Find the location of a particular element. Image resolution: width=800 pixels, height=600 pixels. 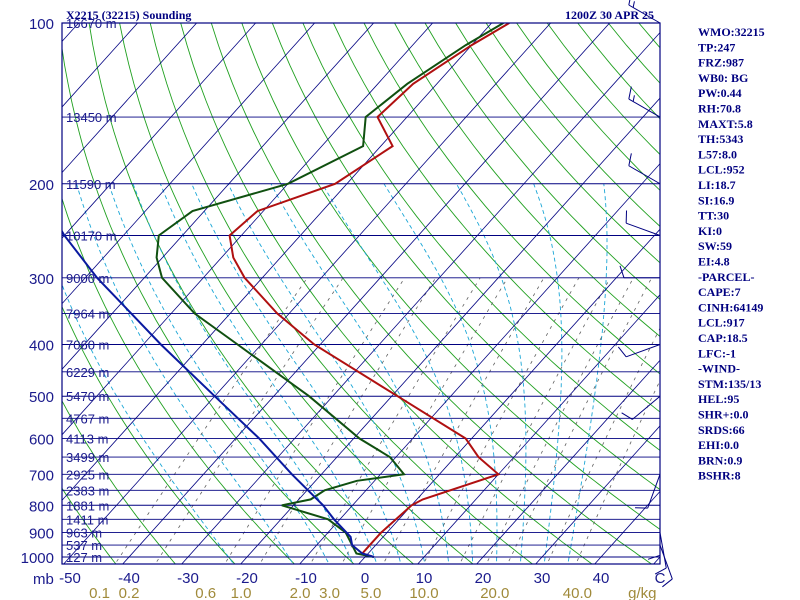

temperature-tick-label: 10 is located at coordinates (424, 578).